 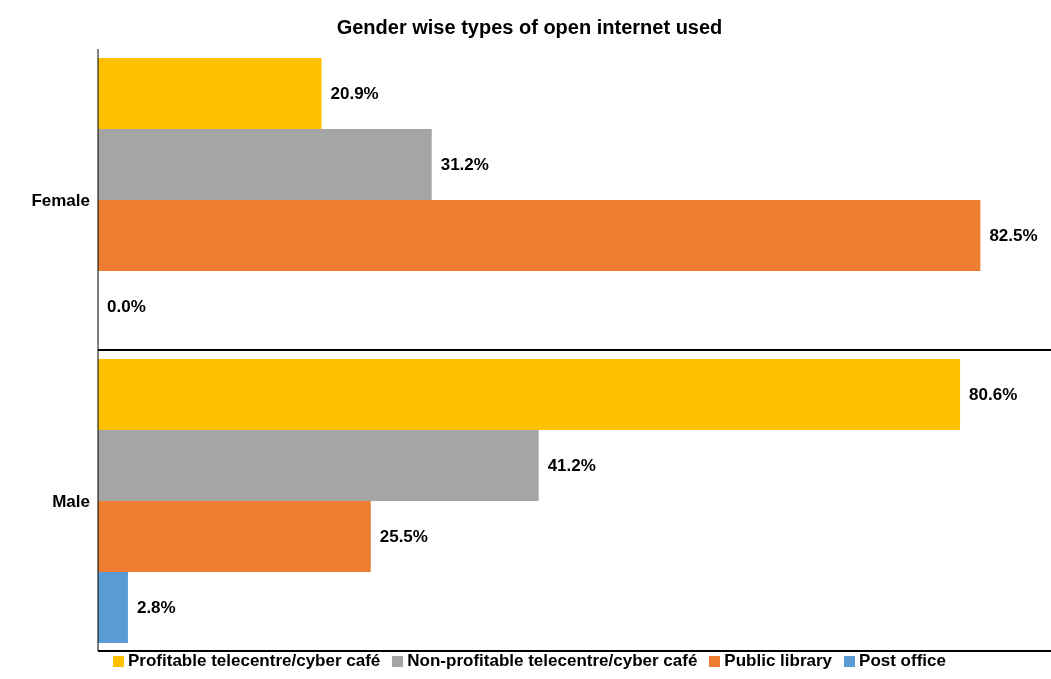 I want to click on data-label: 25.5%, so click(x=403, y=537).